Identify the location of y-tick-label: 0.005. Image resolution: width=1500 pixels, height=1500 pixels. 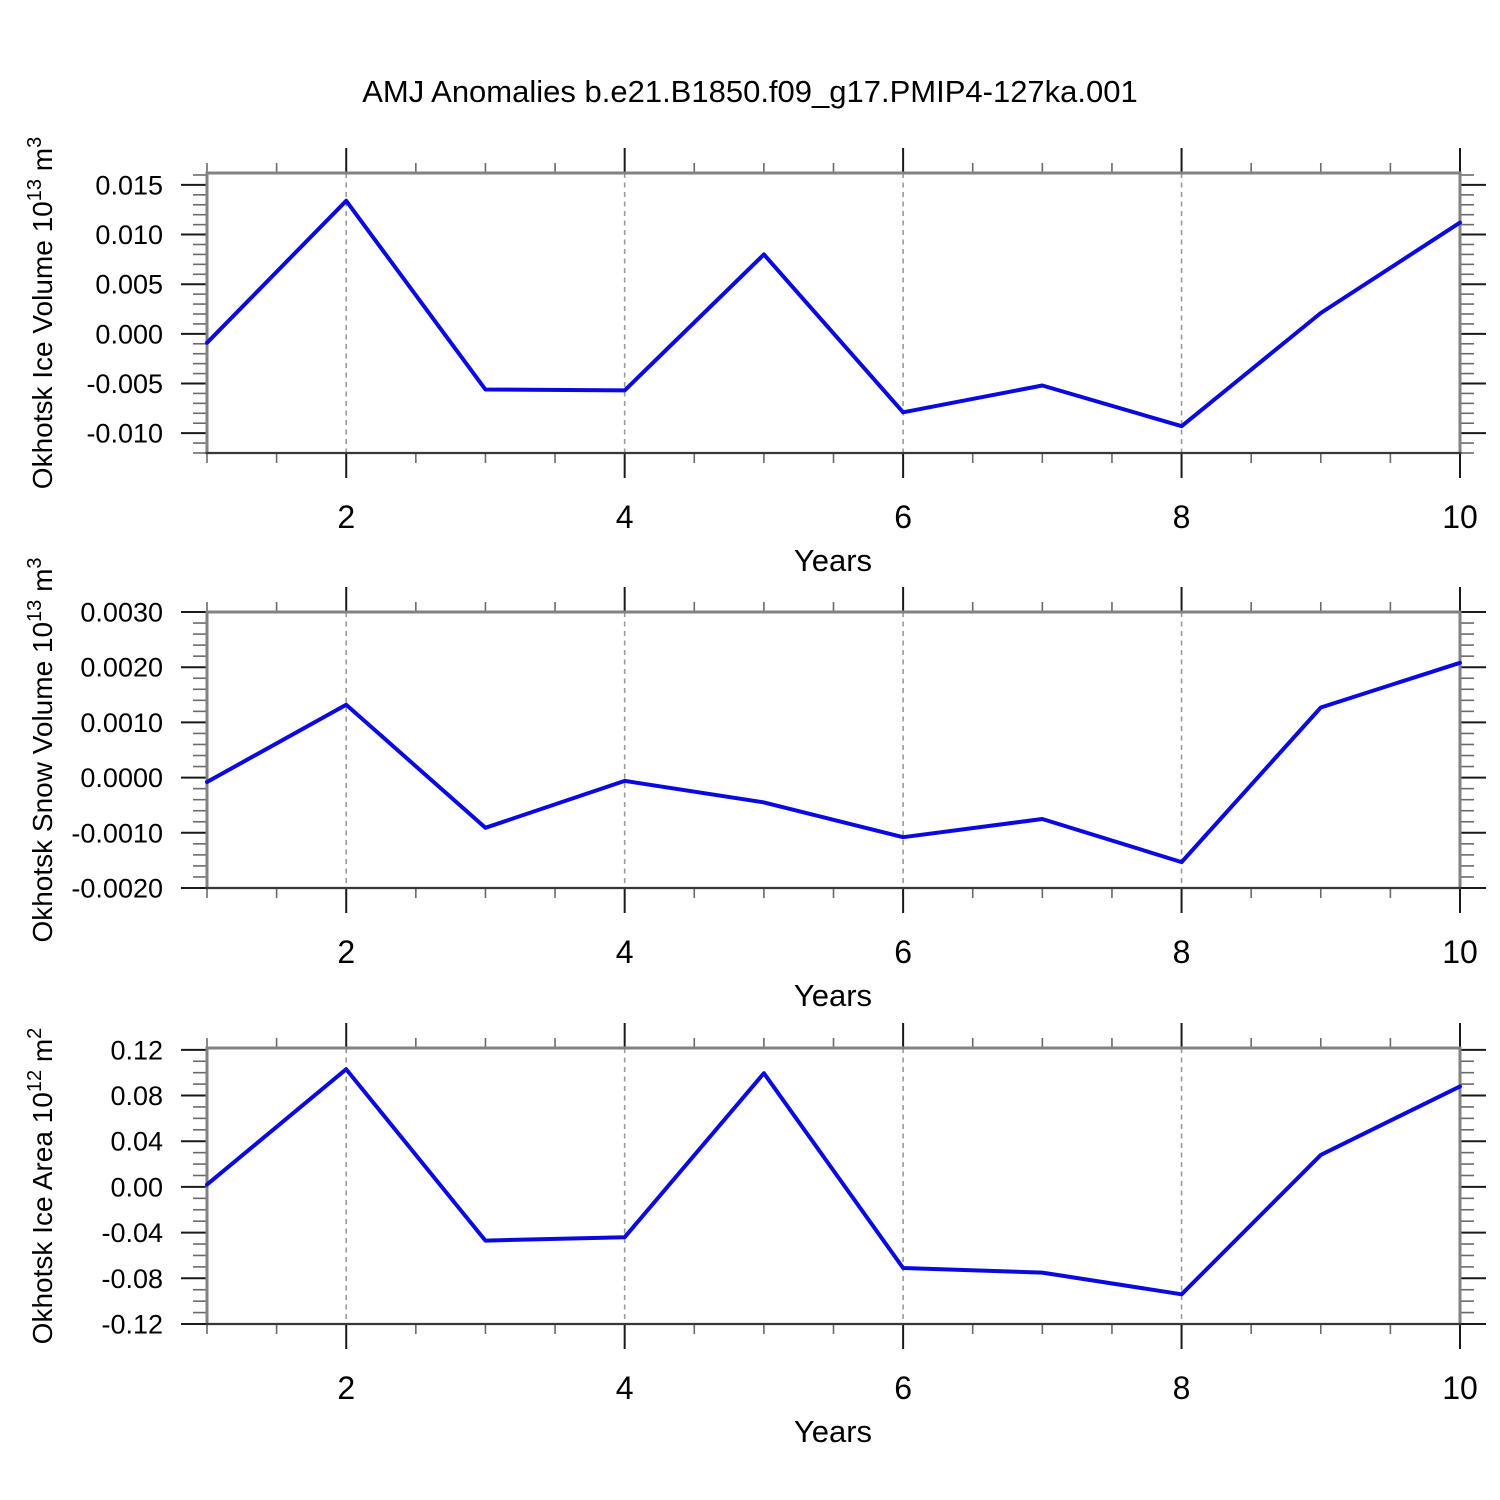
(129, 285).